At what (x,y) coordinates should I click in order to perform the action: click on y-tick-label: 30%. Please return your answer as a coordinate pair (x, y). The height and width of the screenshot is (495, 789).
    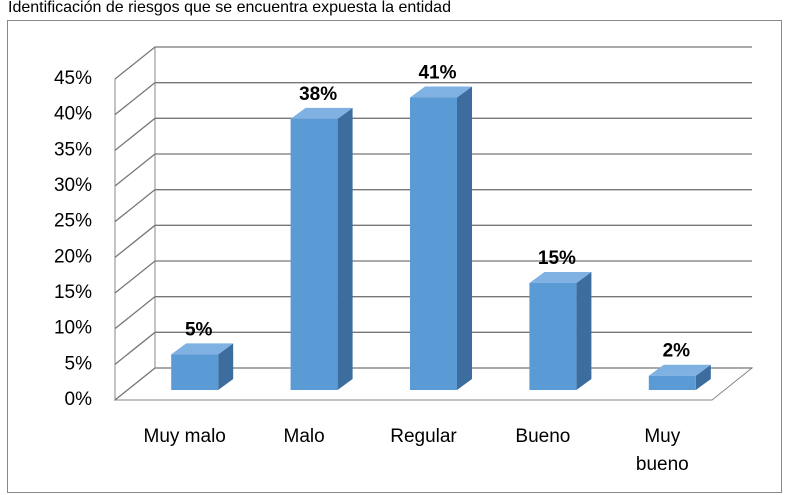
    Looking at the image, I should click on (73, 185).